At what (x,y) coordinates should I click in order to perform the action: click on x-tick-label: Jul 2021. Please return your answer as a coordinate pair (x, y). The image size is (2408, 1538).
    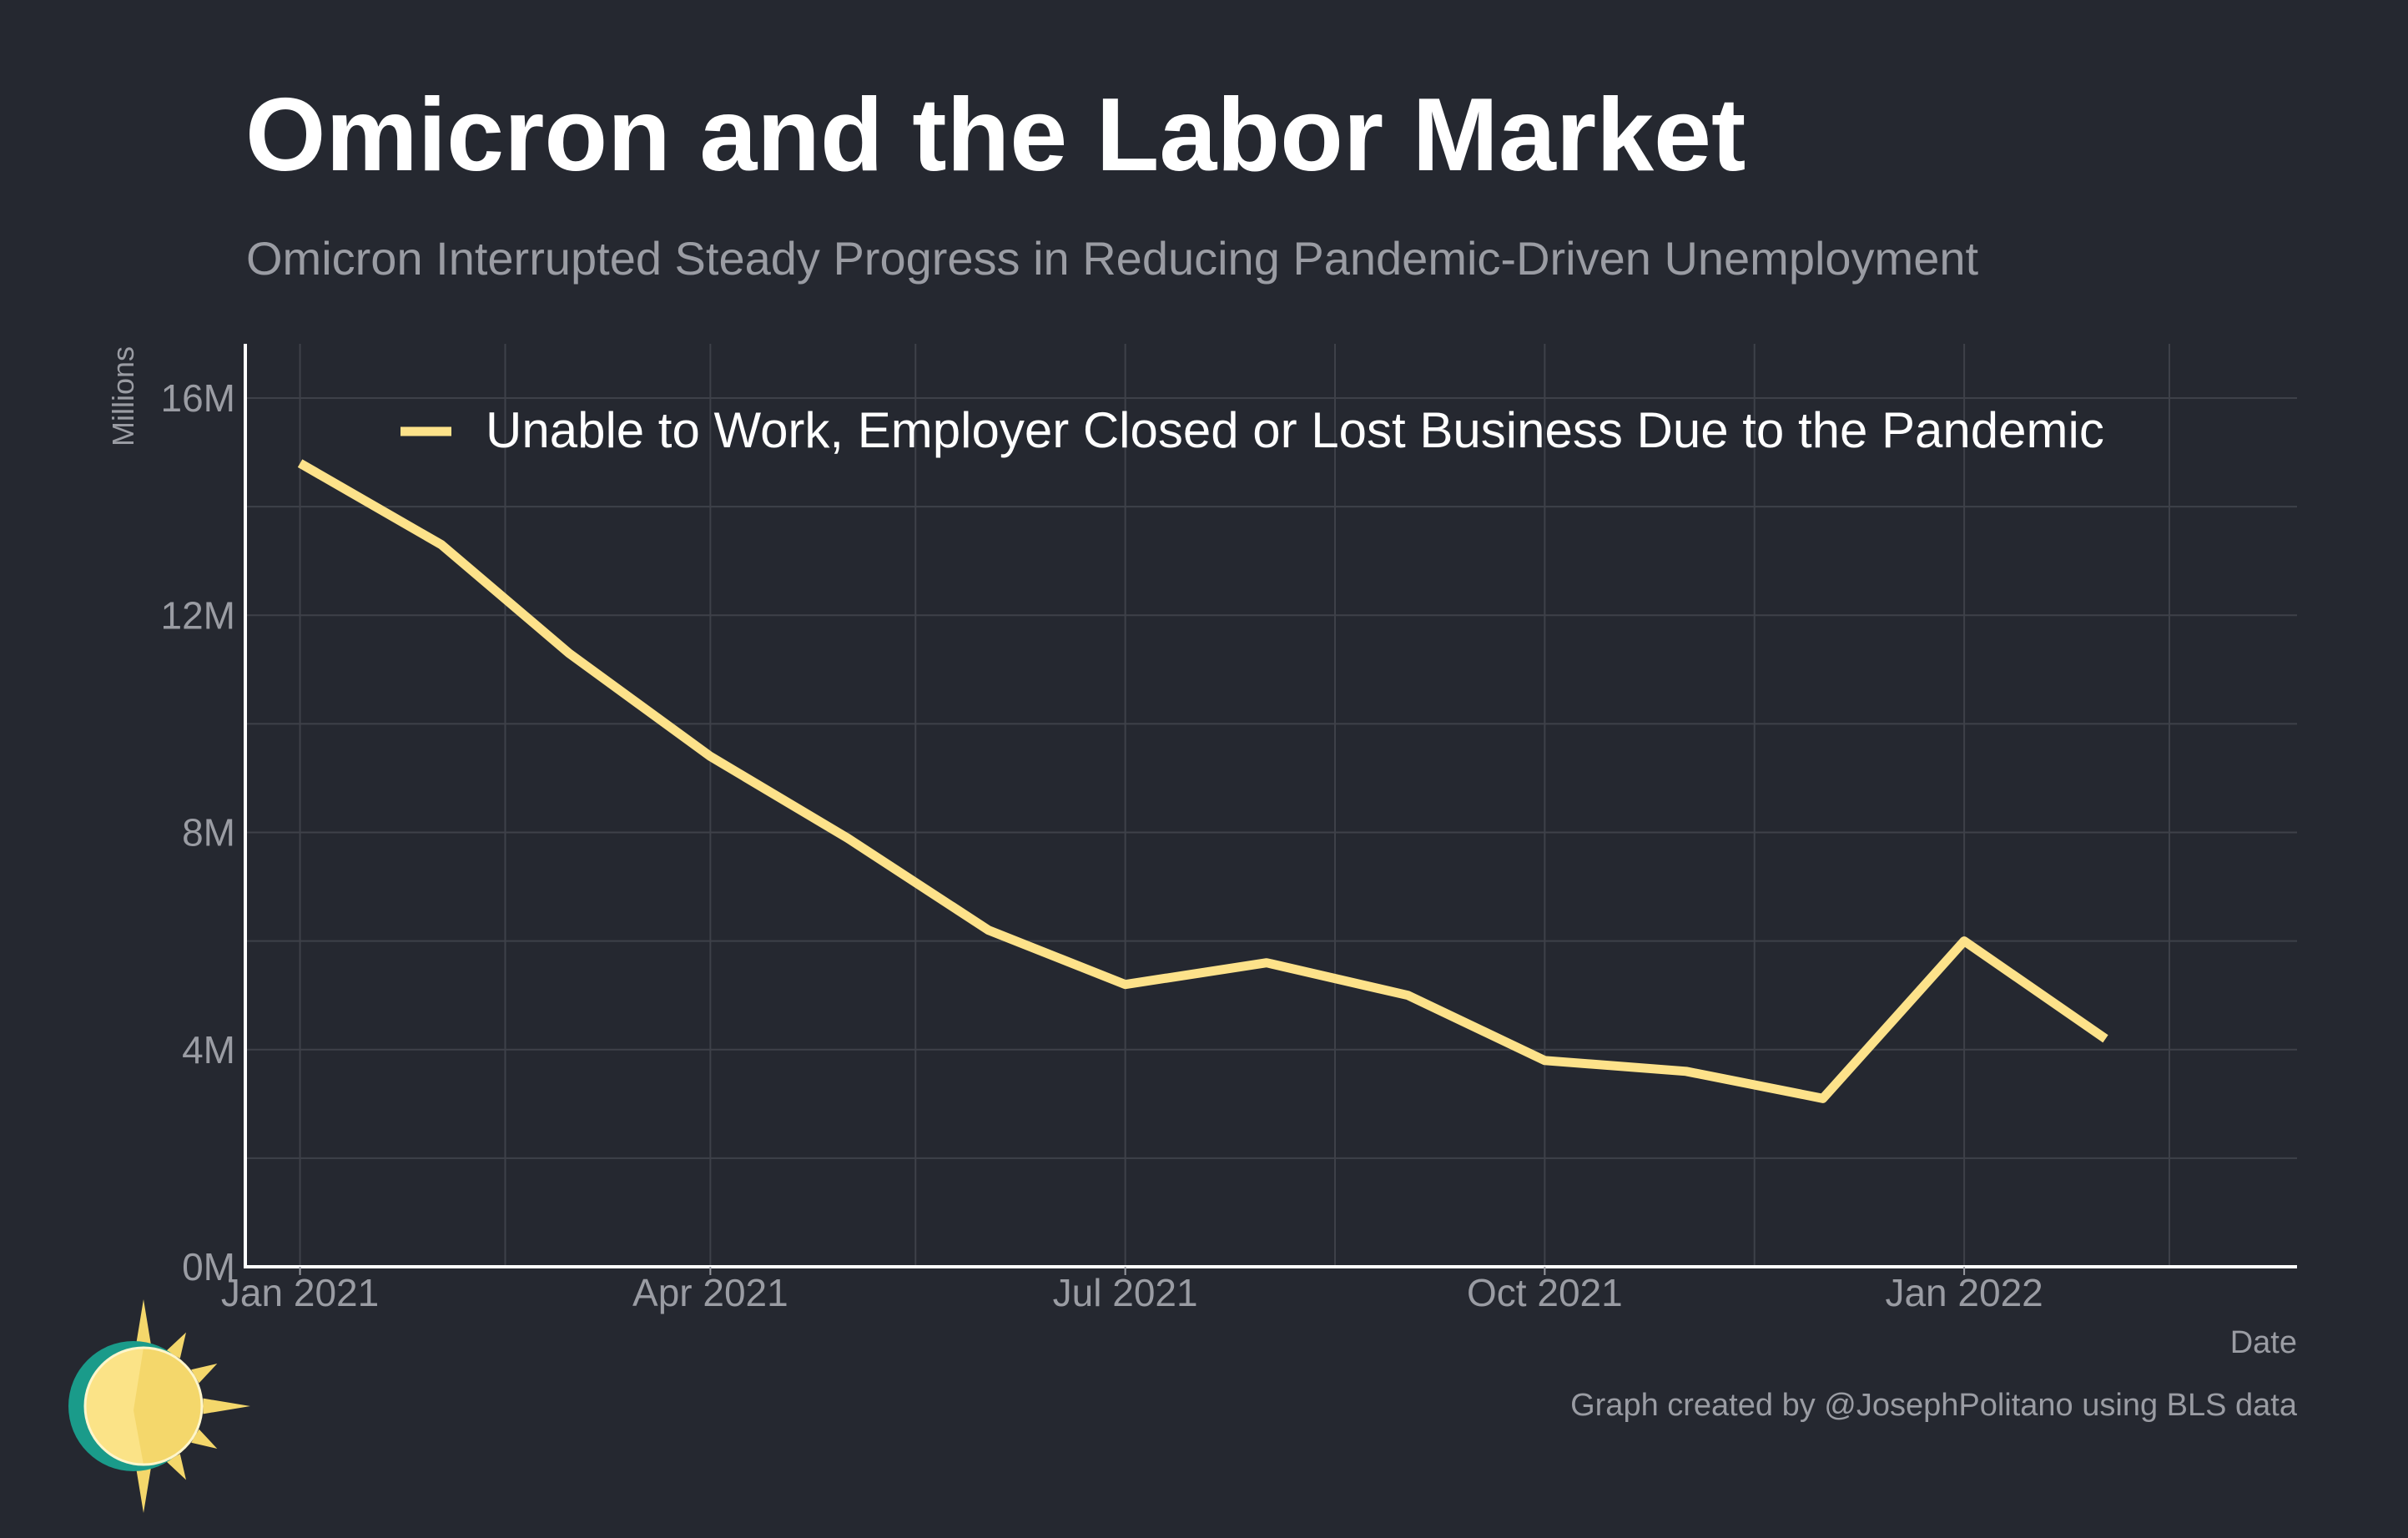
    Looking at the image, I should click on (1125, 1292).